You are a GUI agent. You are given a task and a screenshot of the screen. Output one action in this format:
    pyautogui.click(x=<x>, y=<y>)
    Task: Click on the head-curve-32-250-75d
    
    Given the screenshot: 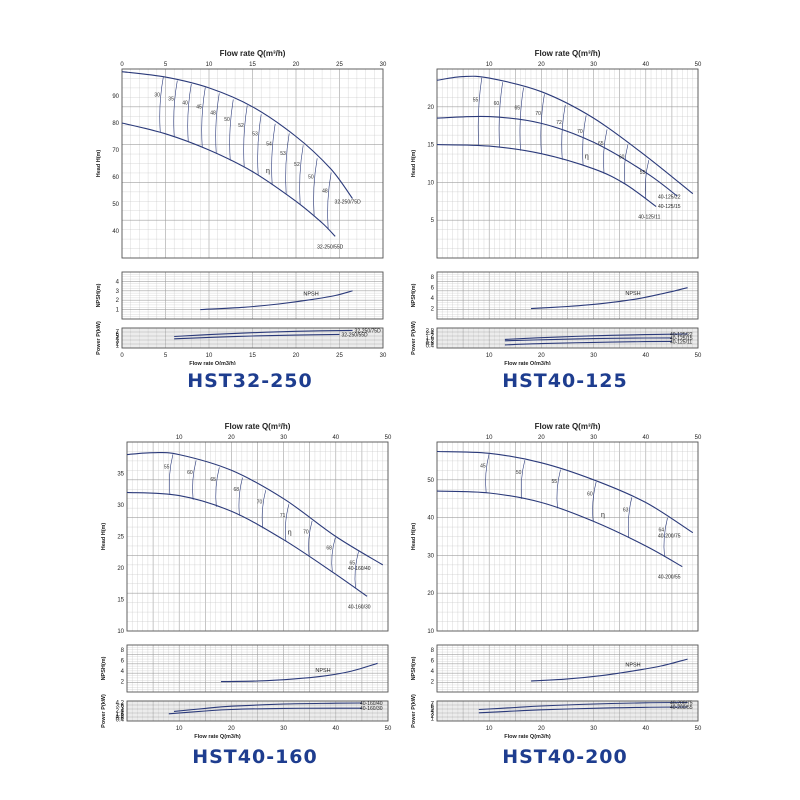 What is the action you would take?
    pyautogui.click(x=237, y=135)
    